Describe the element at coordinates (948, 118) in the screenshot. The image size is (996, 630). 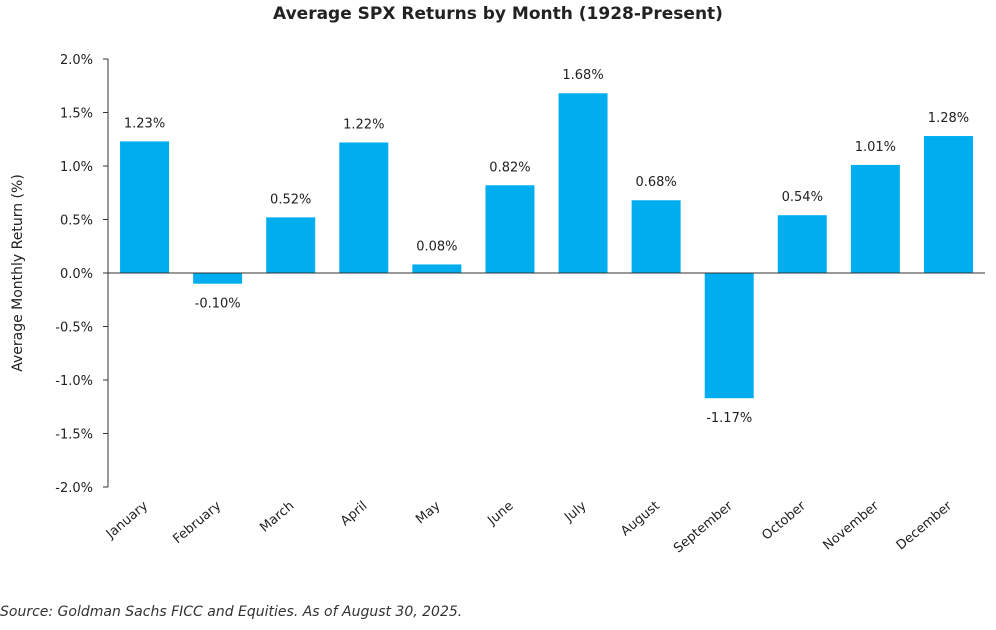
I see `data-label-december: 1.28%` at that location.